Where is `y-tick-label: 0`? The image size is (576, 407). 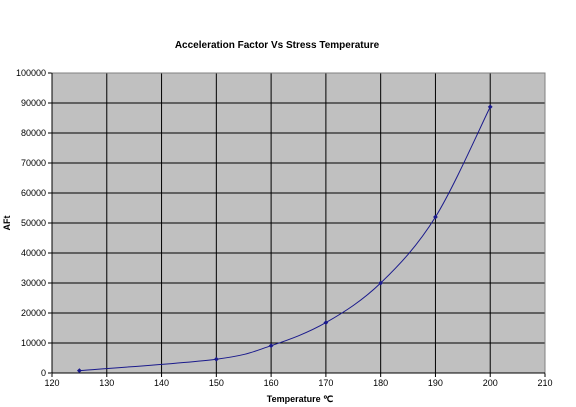 y-tick-label: 0 is located at coordinates (43, 373).